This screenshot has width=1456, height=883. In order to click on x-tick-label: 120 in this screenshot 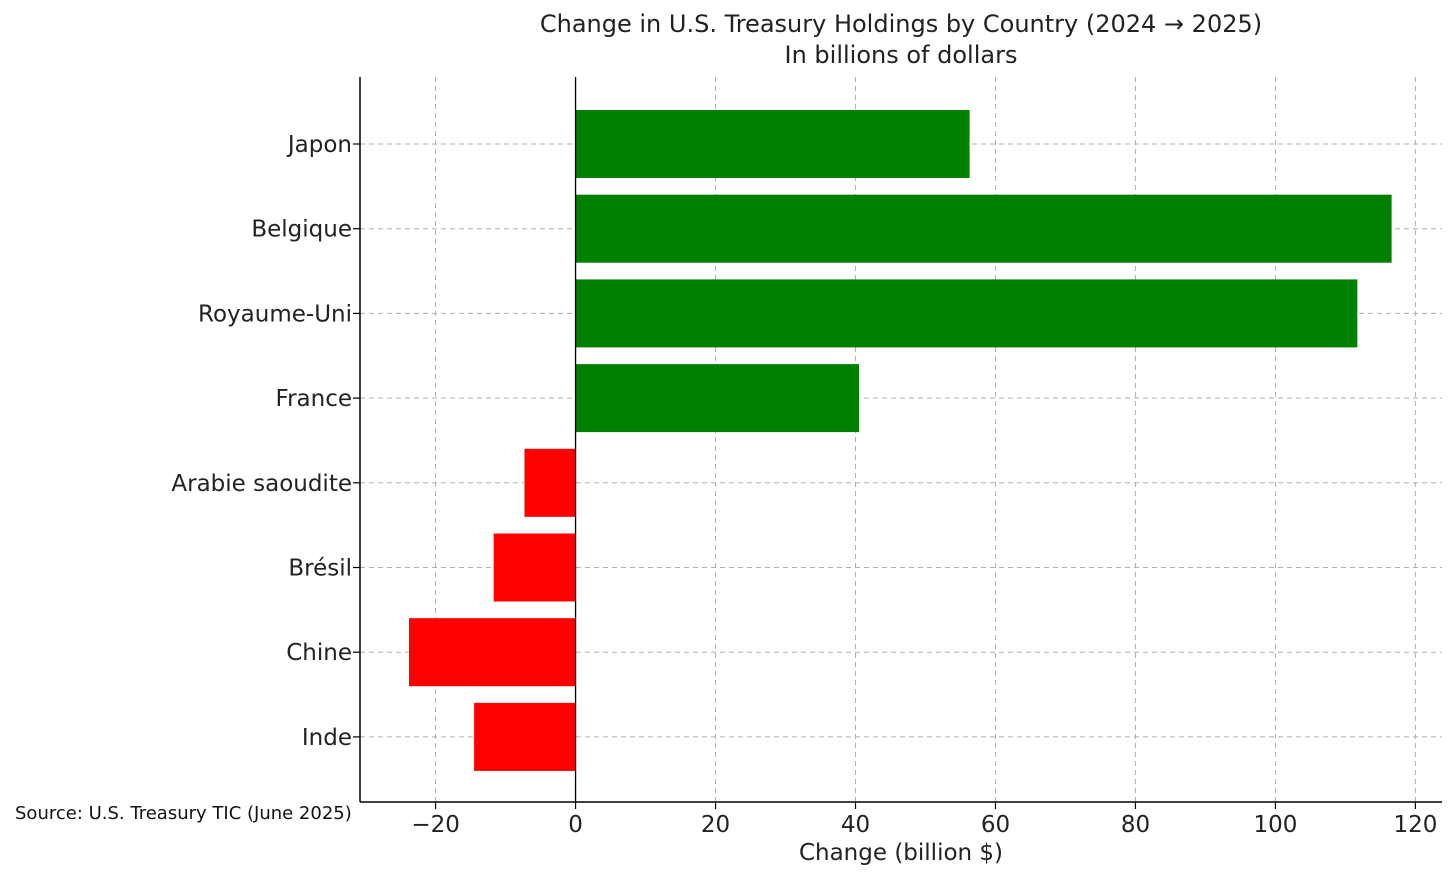, I will do `click(1415, 825)`.